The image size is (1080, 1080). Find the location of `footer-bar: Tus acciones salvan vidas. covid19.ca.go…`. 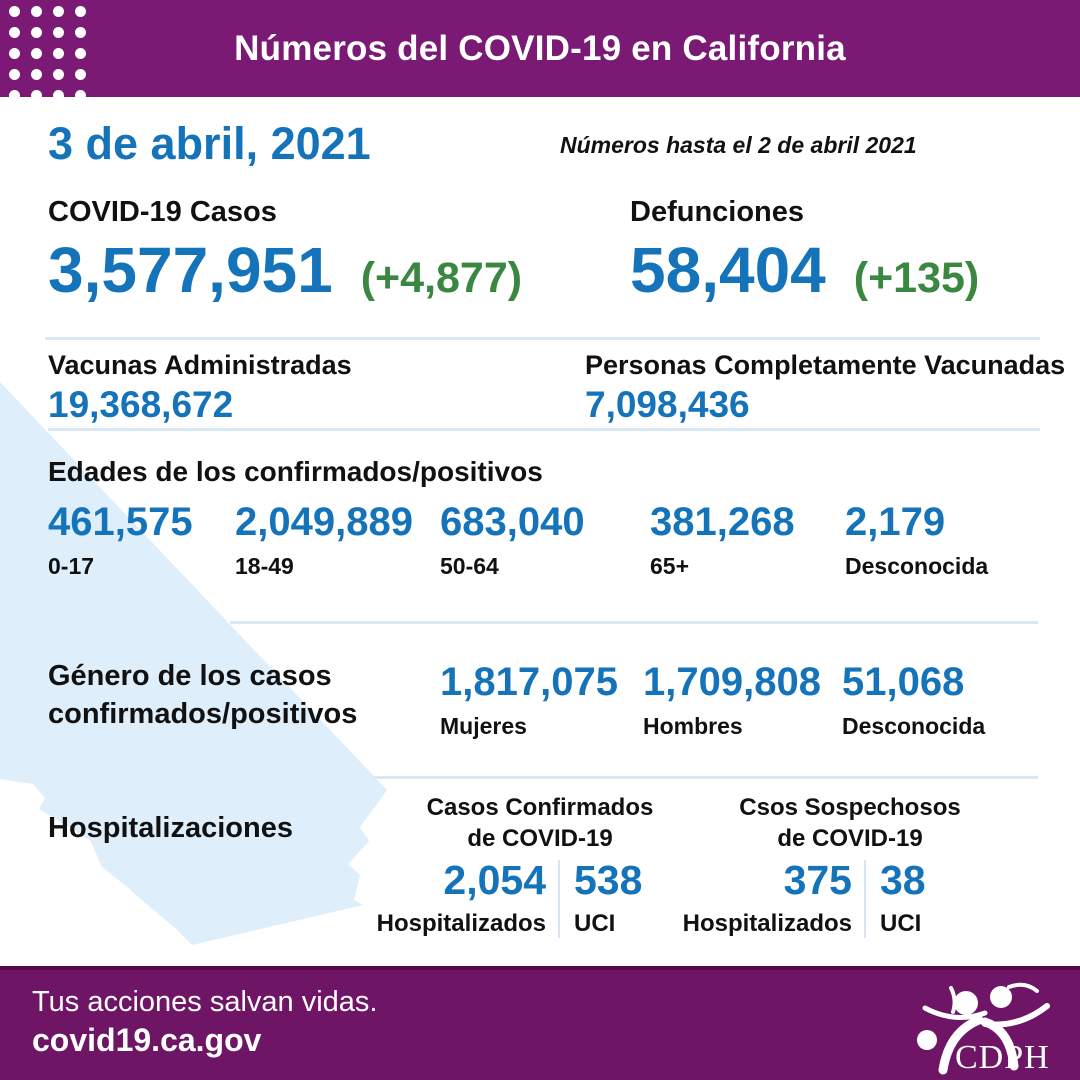

footer-bar: Tus acciones salvan vidas. covid19.ca.go… is located at coordinates (540, 1023).